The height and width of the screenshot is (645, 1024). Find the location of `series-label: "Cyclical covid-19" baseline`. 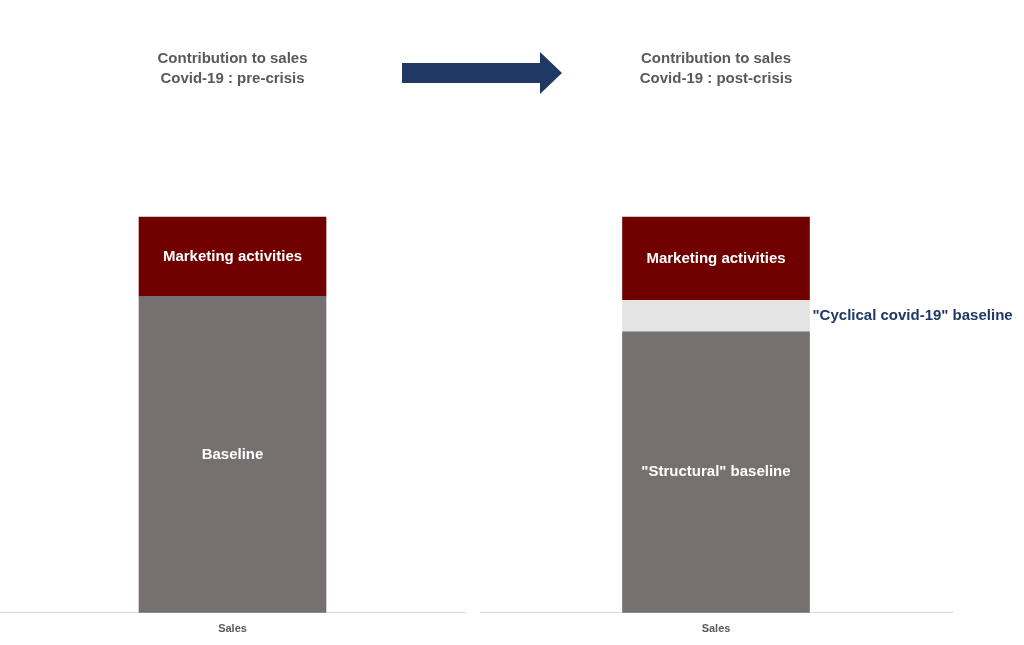

series-label: "Cyclical covid-19" baseline is located at coordinates (912, 315).